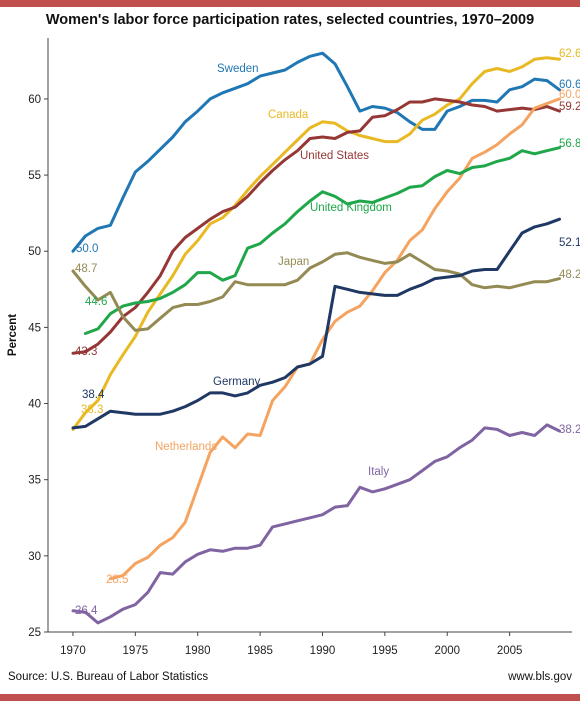  What do you see at coordinates (96, 302) in the screenshot?
I see `start-value-united-kingdom: 44.6` at bounding box center [96, 302].